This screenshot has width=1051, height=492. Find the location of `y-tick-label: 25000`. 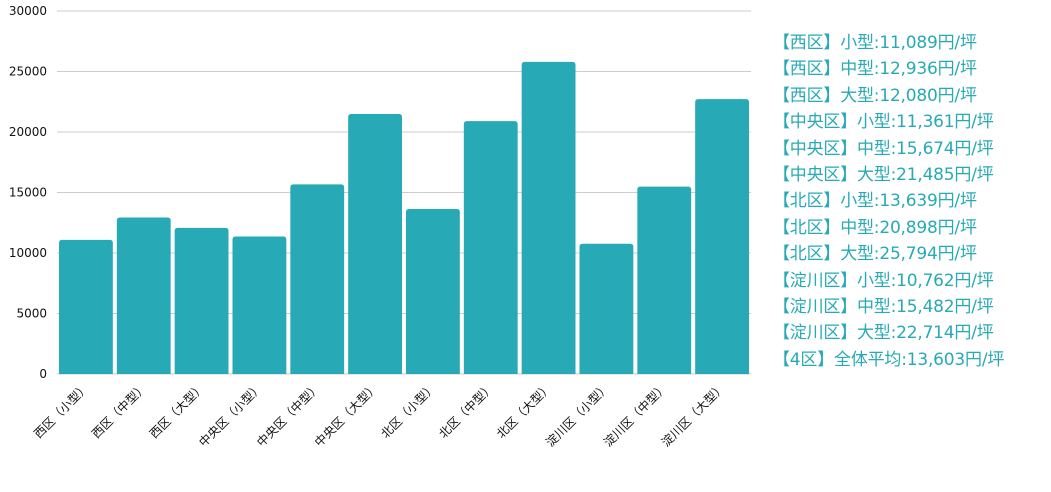

y-tick-label: 25000 is located at coordinates (28, 72).